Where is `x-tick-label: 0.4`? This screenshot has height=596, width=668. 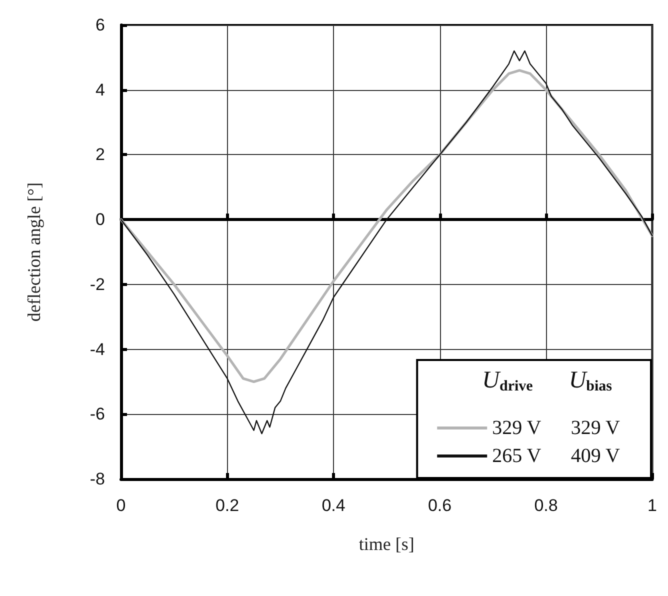 x-tick-label: 0.4 is located at coordinates (334, 505).